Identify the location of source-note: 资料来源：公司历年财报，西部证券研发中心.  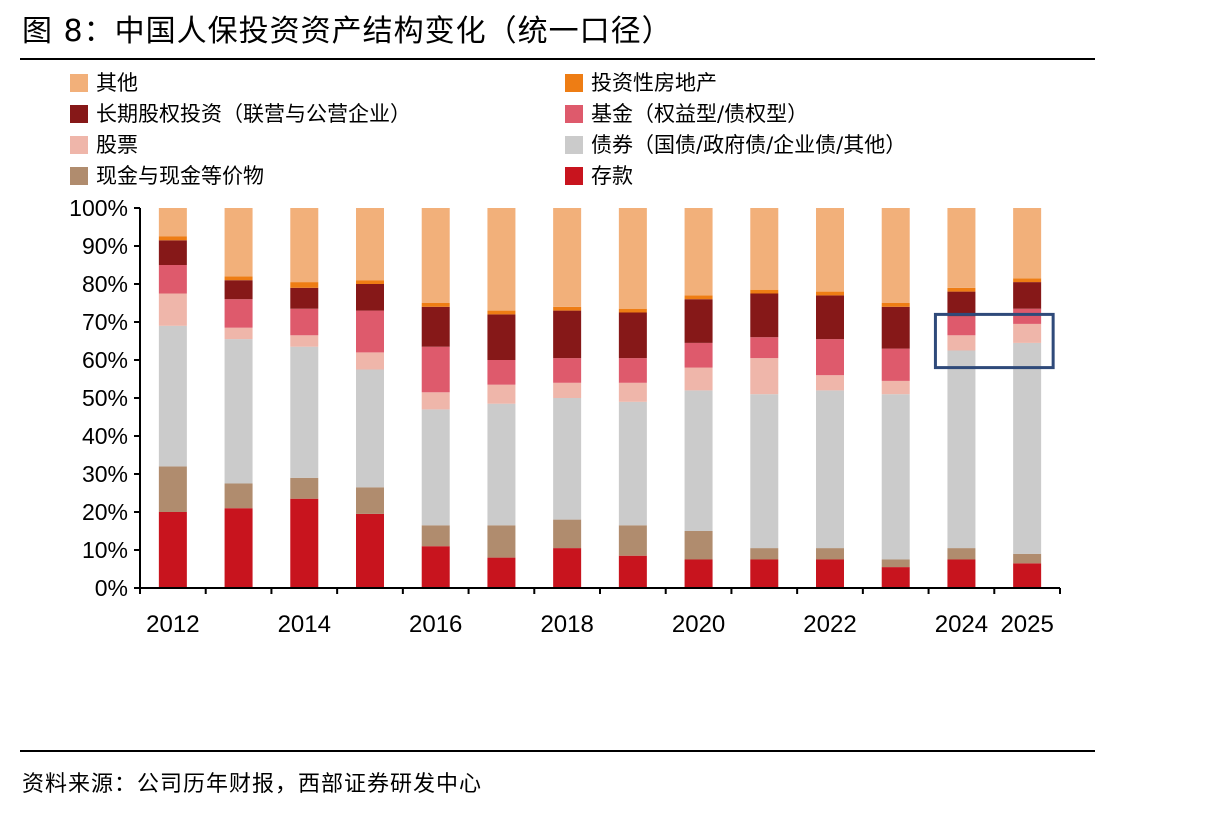
(252, 784).